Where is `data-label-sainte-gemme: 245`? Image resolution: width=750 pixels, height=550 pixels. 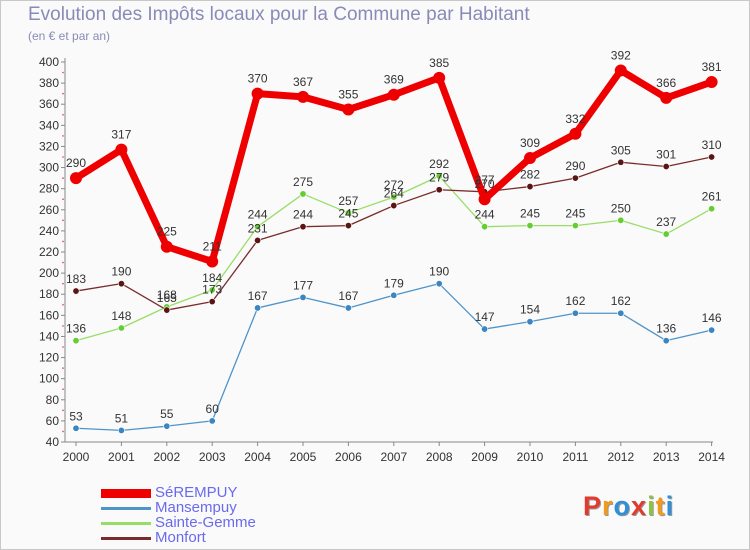
data-label-sainte-gemme: 245 is located at coordinates (530, 214).